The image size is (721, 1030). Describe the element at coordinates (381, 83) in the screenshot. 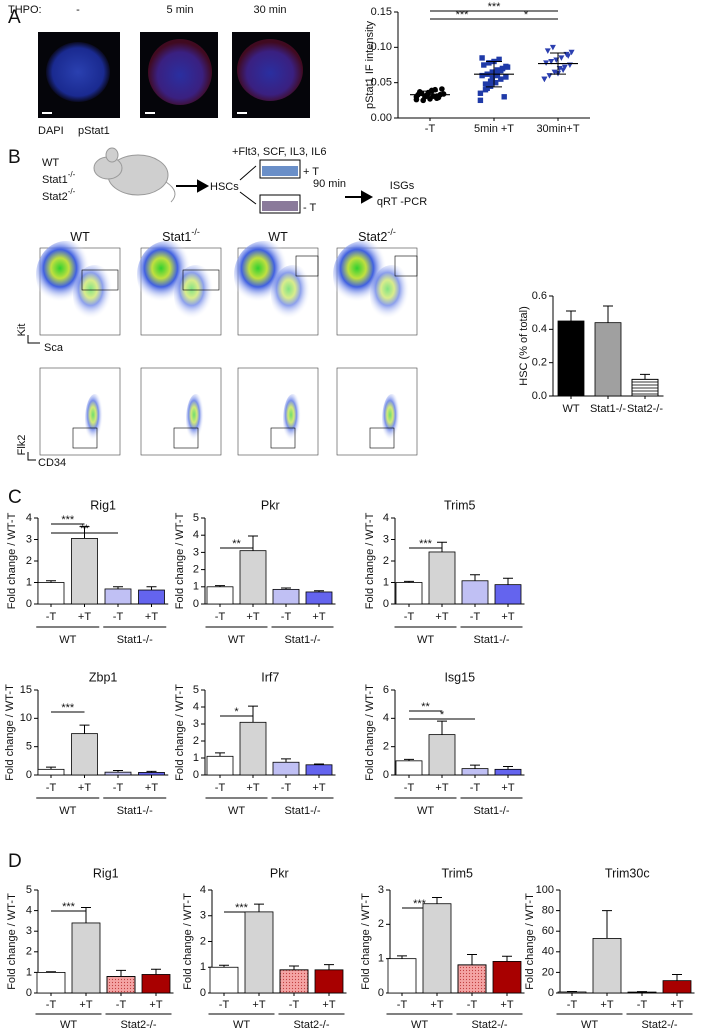

I see `y-tick-label: 0.05` at that location.